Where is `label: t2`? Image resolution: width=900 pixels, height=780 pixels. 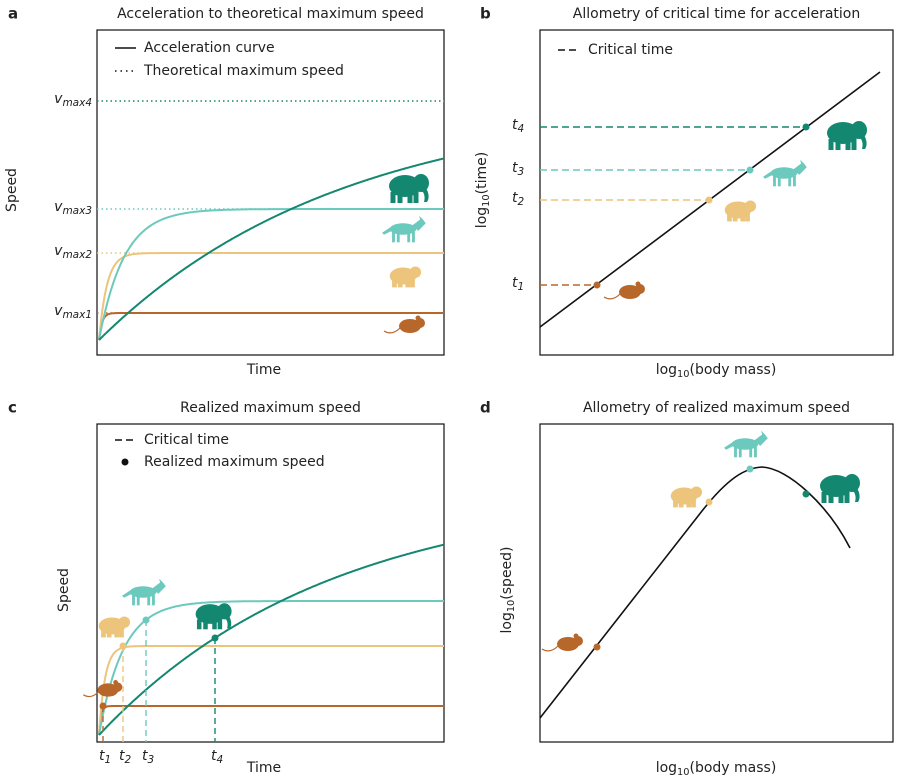 label: t2 is located at coordinates (518, 199).